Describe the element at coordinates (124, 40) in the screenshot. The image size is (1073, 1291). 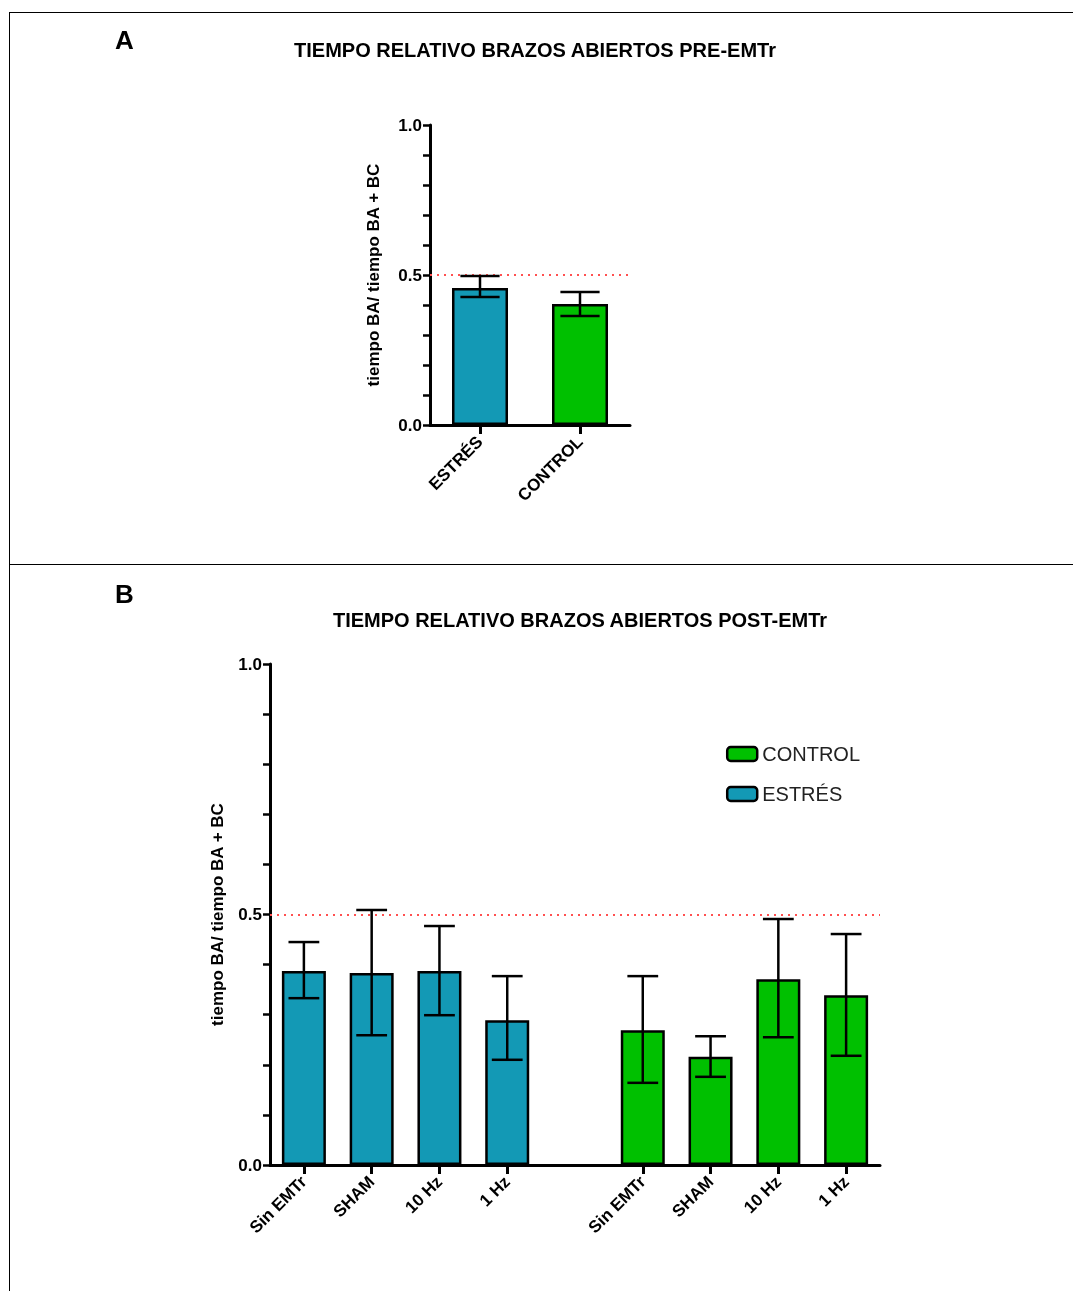
I see `text: A` at that location.